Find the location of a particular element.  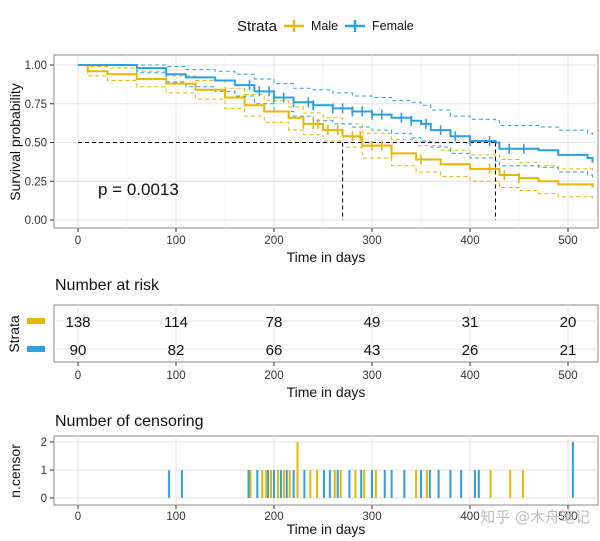

legend-entry-female: Female is located at coordinates (379, 26).